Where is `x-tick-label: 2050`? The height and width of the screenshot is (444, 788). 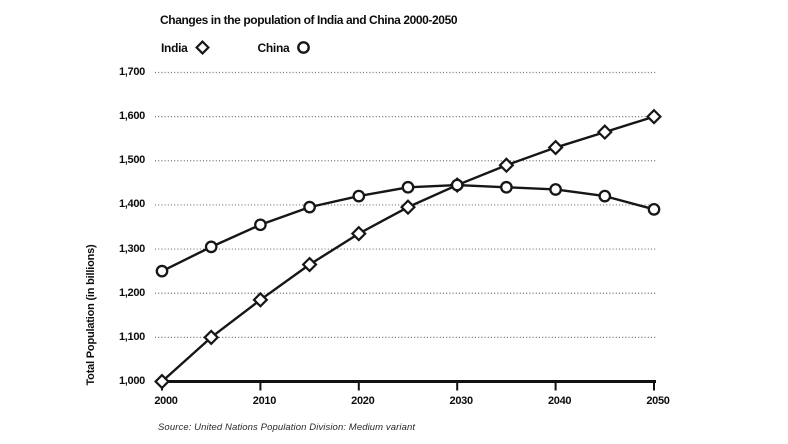 x-tick-label: 2050 is located at coordinates (658, 401).